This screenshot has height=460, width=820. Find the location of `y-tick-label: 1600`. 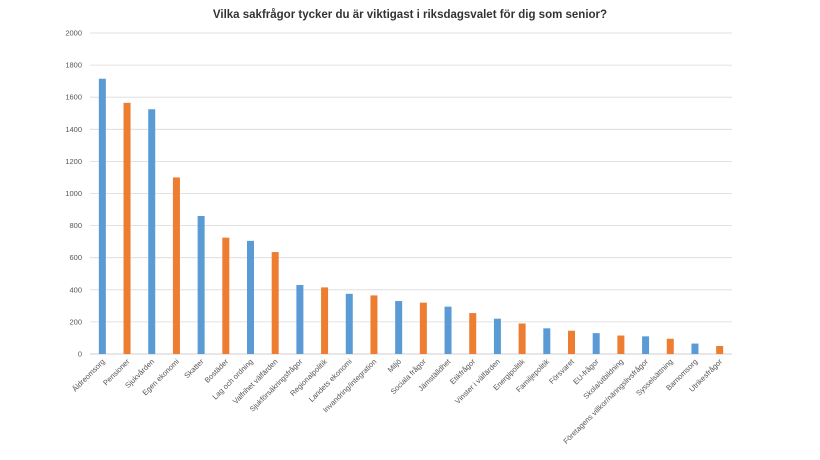

y-tick-label: 1600 is located at coordinates (73, 97).